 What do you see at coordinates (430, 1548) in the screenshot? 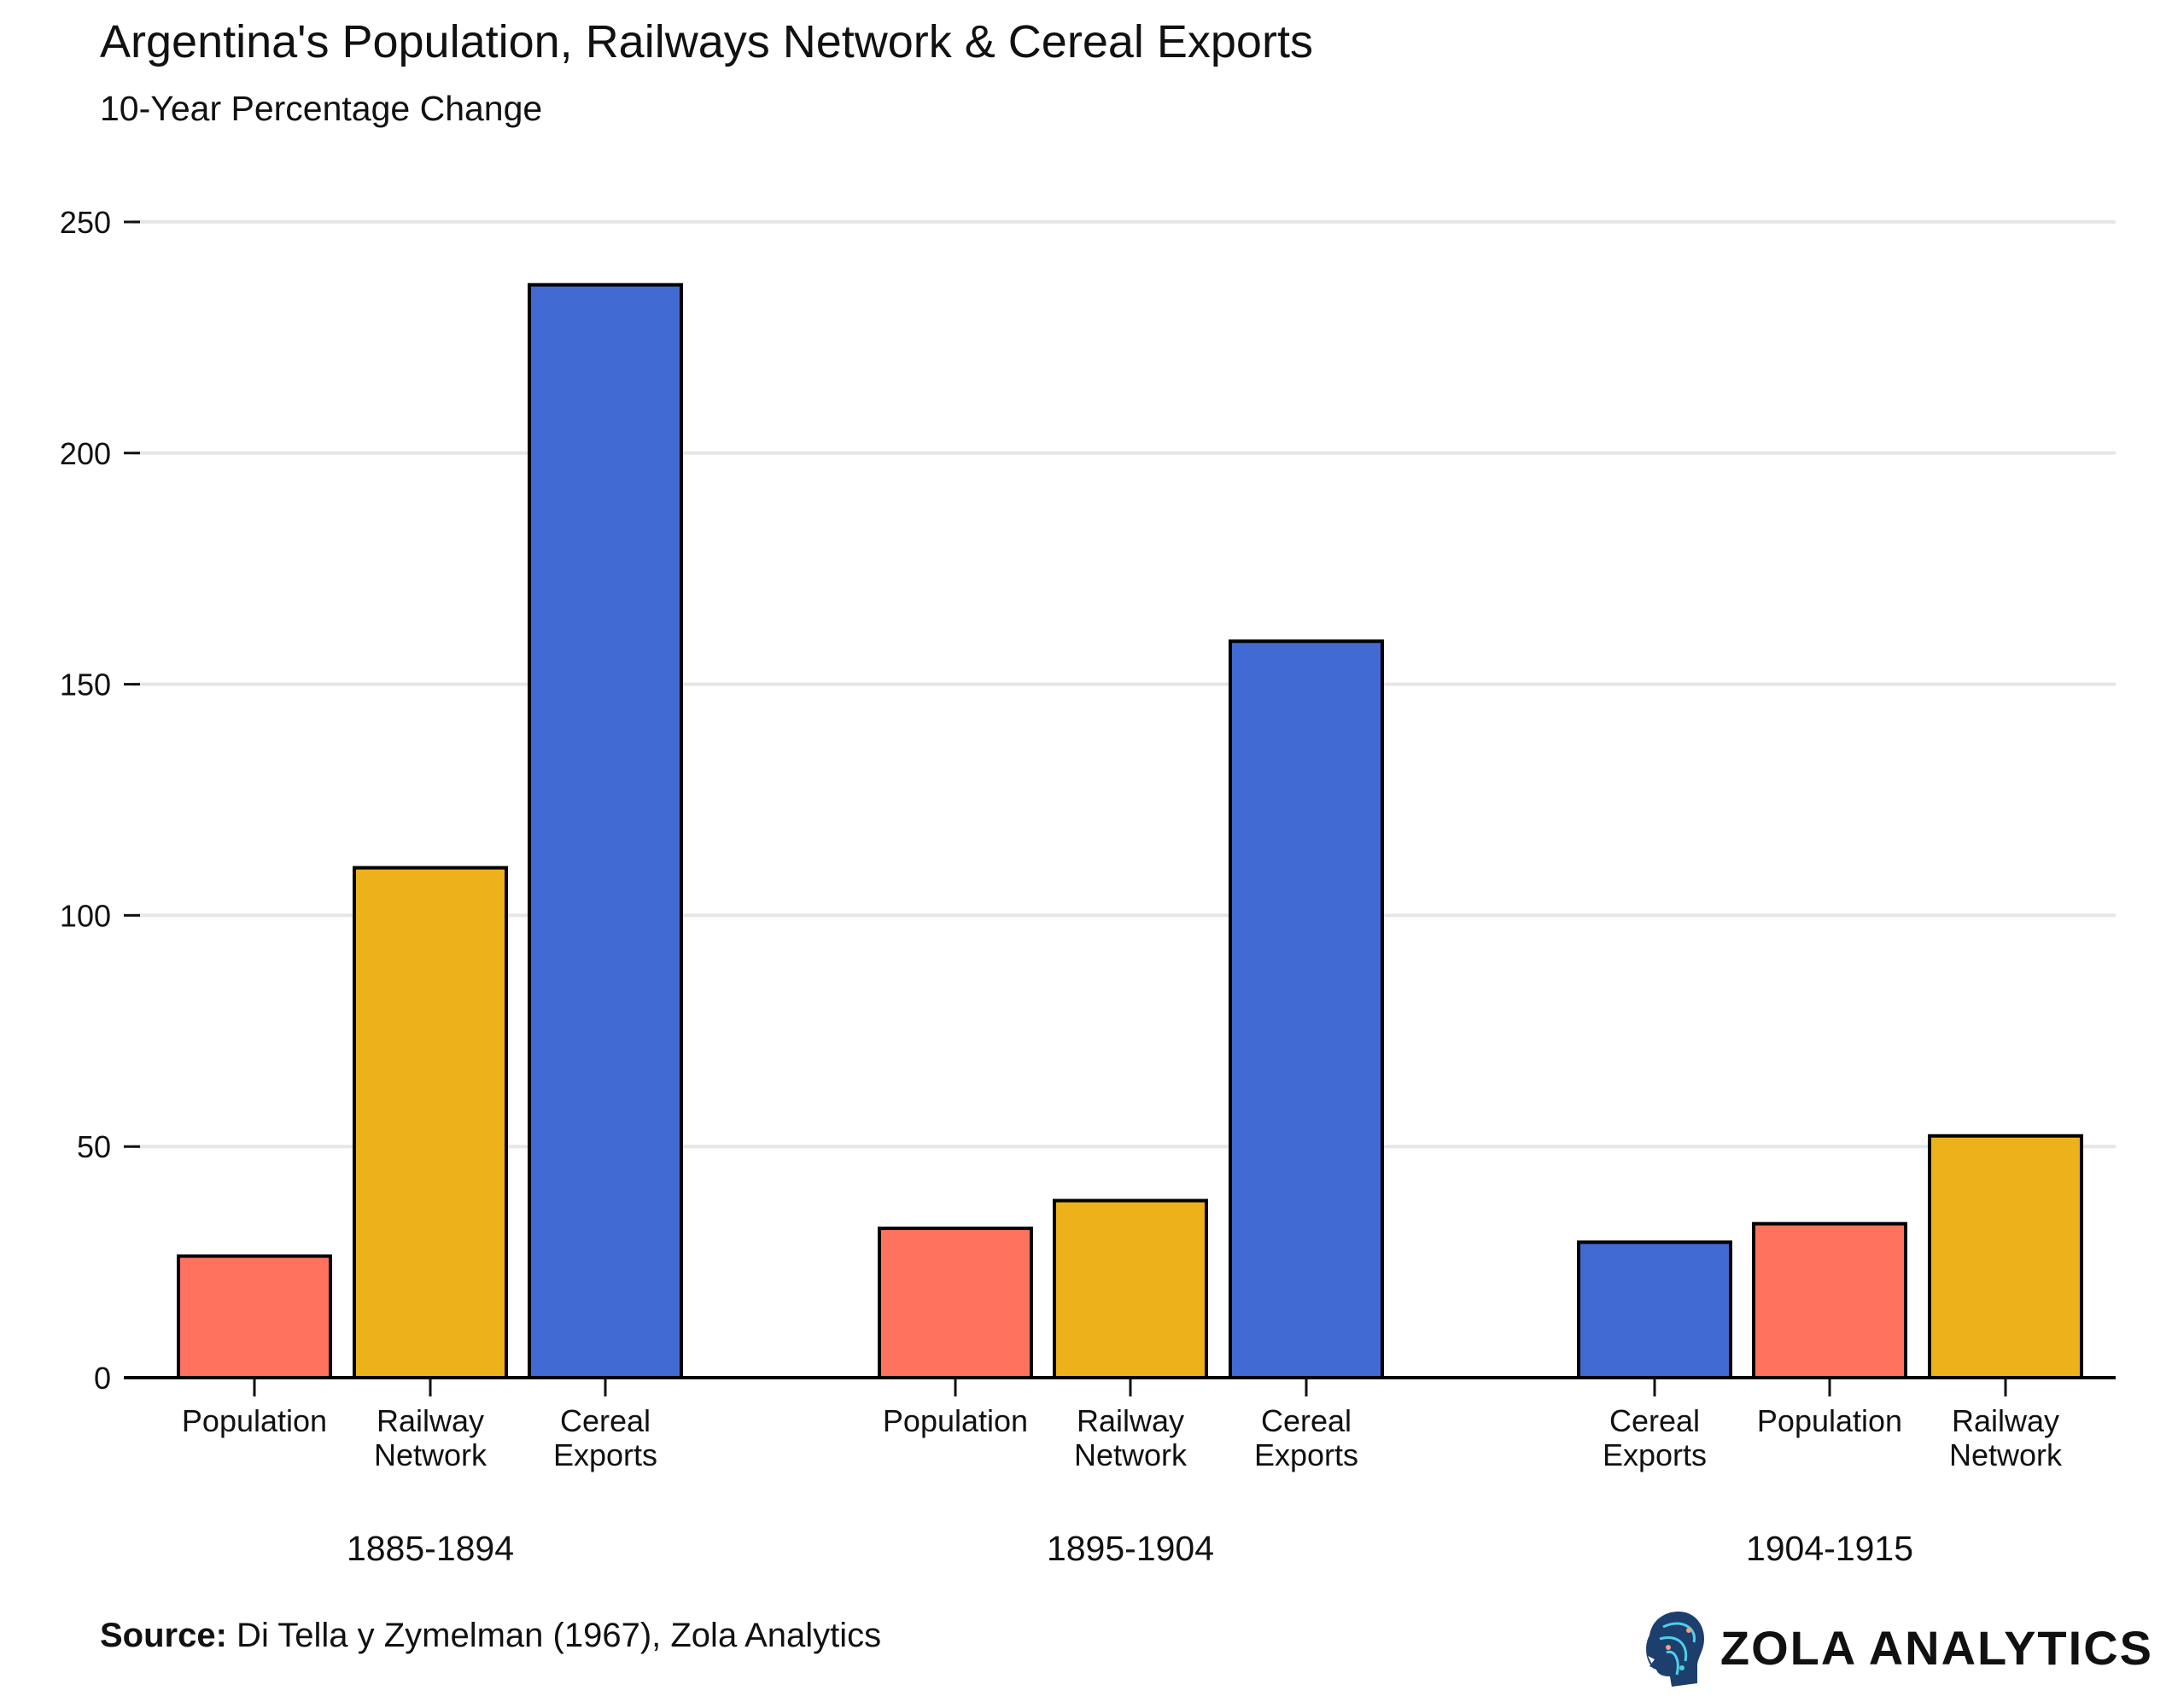
I see `group-label: 1885-1894` at bounding box center [430, 1548].